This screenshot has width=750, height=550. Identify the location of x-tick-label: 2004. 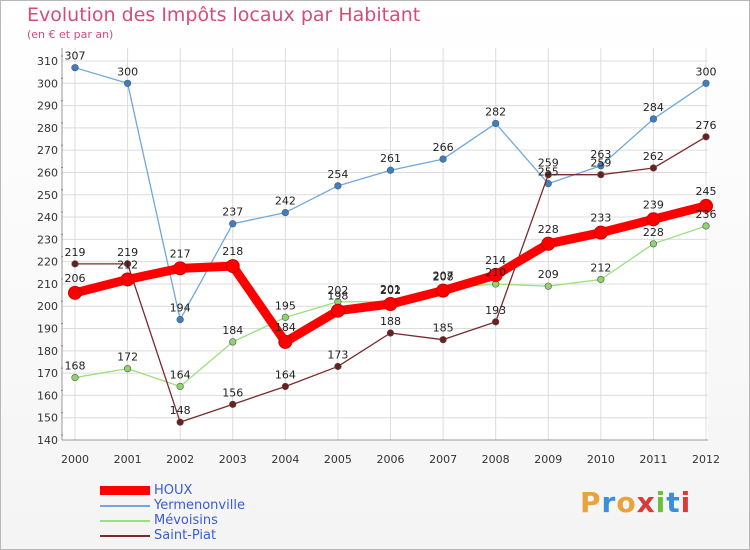
(285, 459).